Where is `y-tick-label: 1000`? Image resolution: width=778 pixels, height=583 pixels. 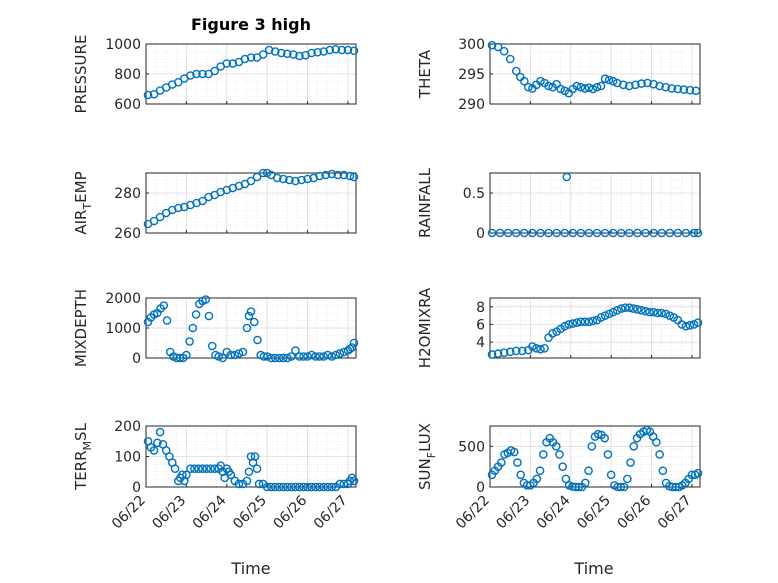 y-tick-label: 1000 is located at coordinates (123, 45).